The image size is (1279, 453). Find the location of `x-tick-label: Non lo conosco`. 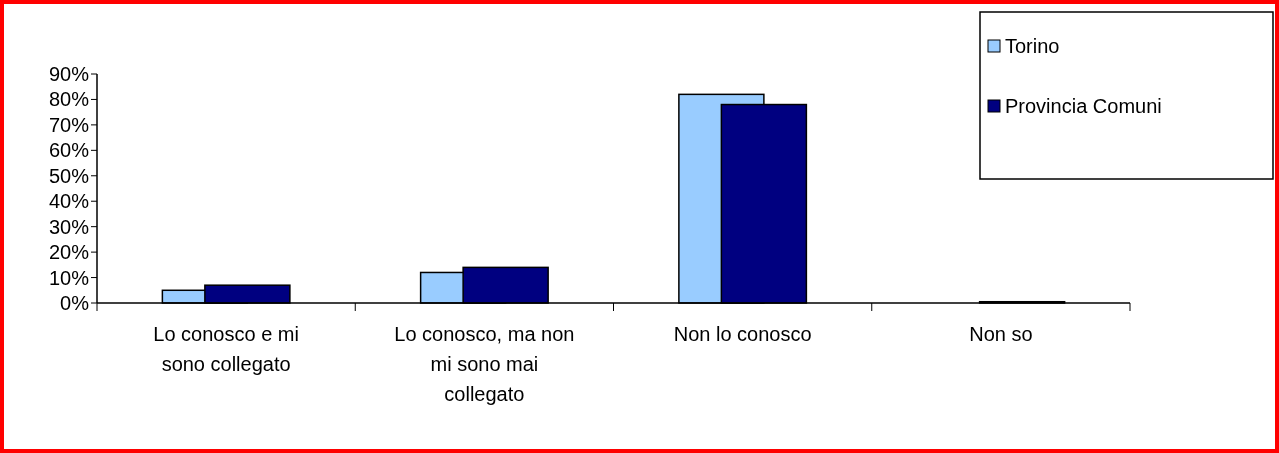

x-tick-label: Non lo conosco is located at coordinates (742, 334).